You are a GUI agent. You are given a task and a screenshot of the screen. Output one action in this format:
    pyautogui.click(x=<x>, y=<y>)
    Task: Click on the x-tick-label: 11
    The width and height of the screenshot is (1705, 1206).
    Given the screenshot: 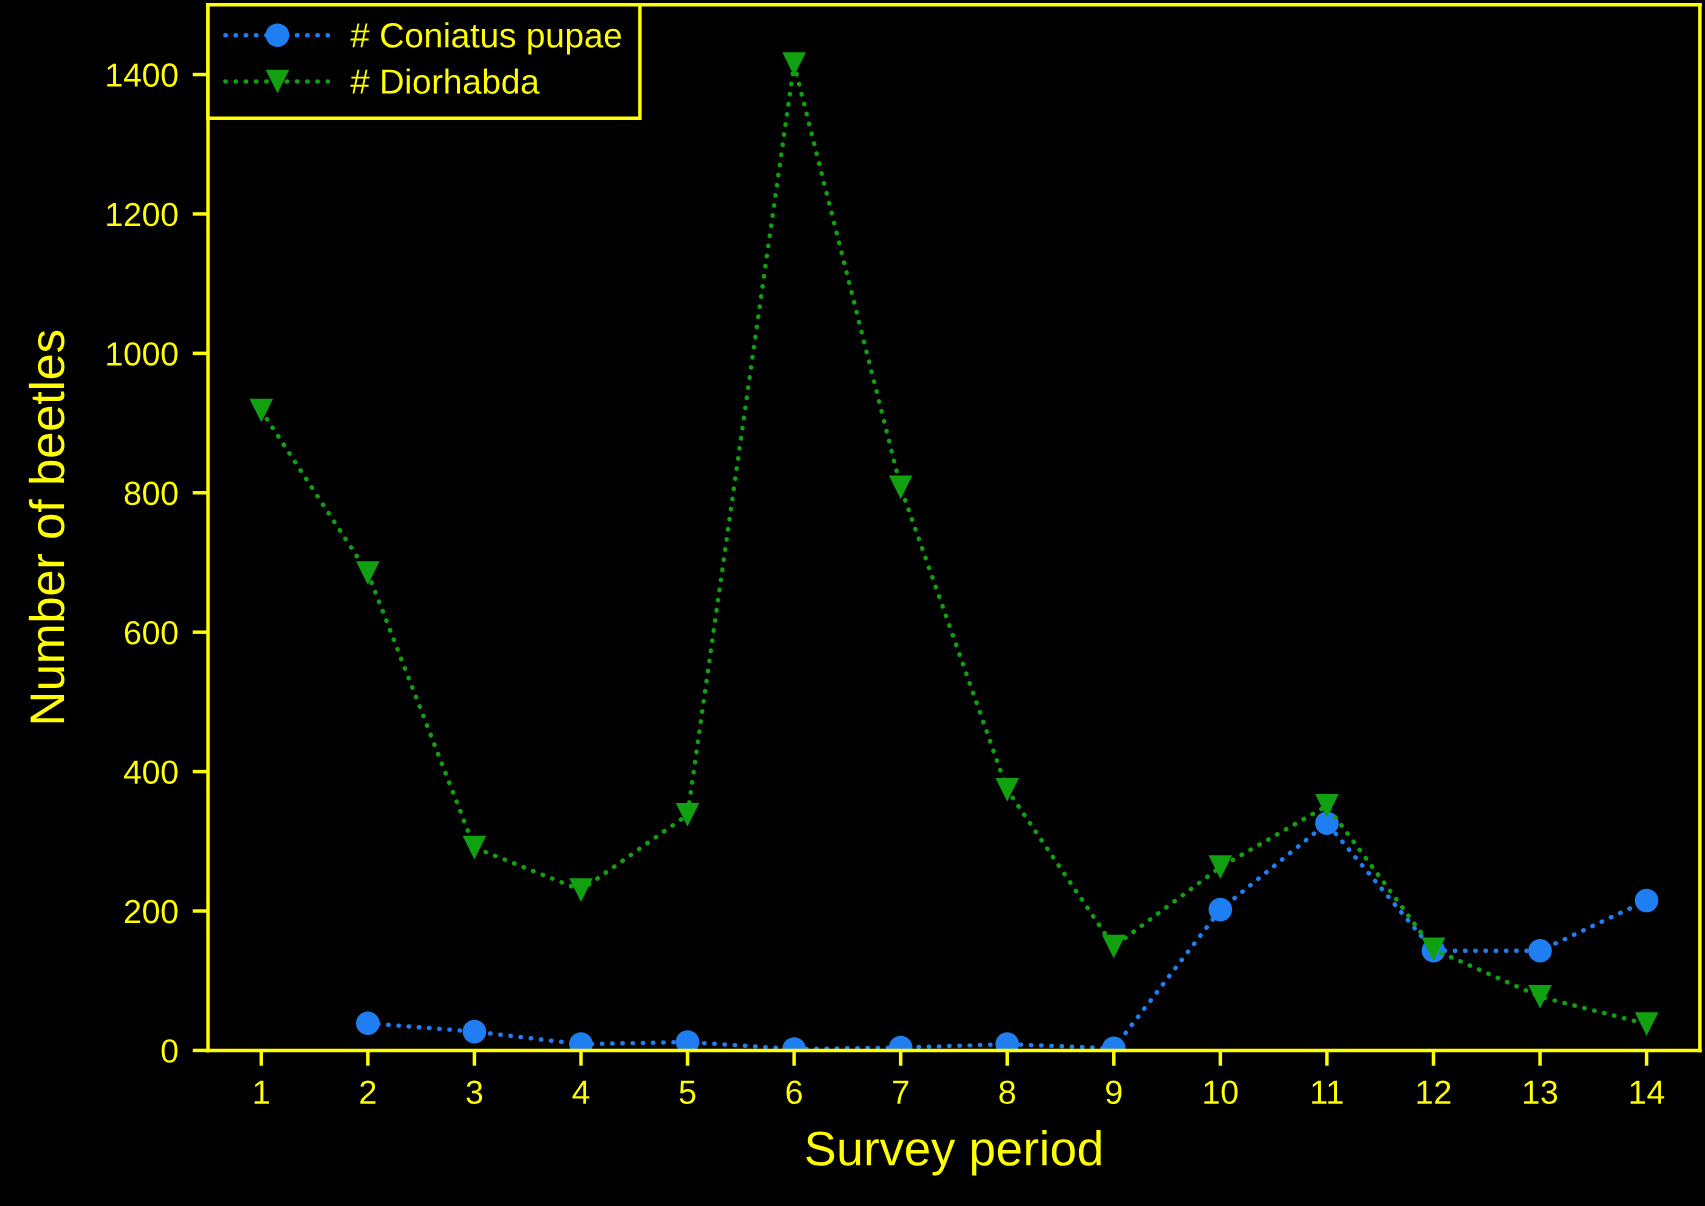 What is the action you would take?
    pyautogui.click(x=1327, y=1092)
    